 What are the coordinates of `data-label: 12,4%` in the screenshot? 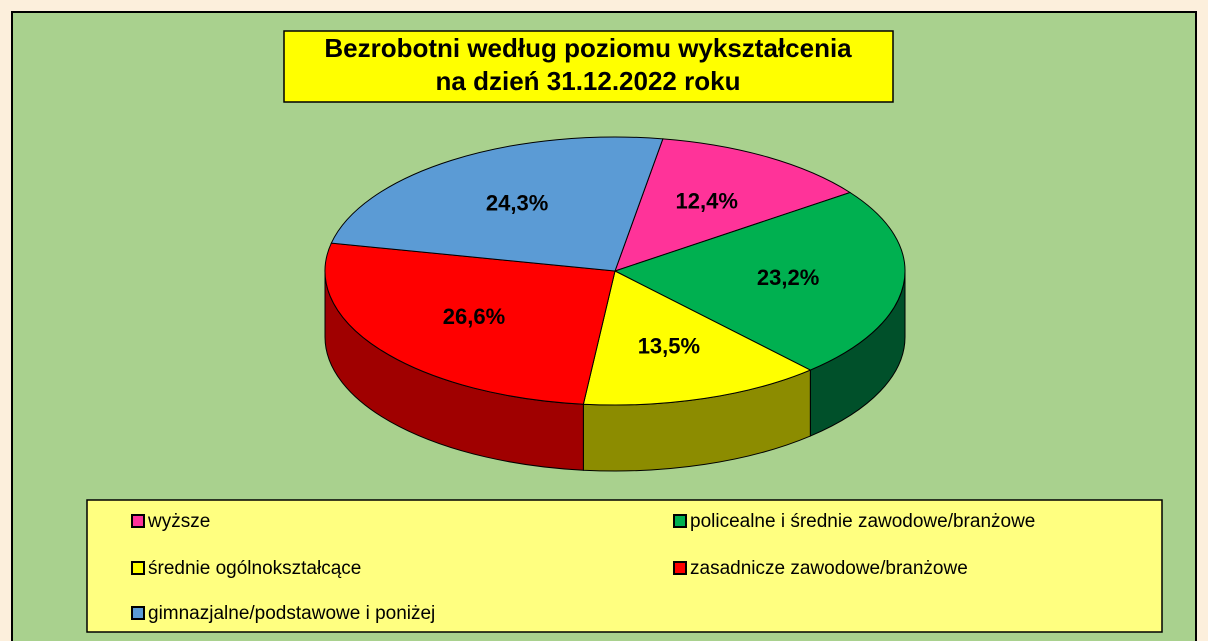 It's located at (707, 200).